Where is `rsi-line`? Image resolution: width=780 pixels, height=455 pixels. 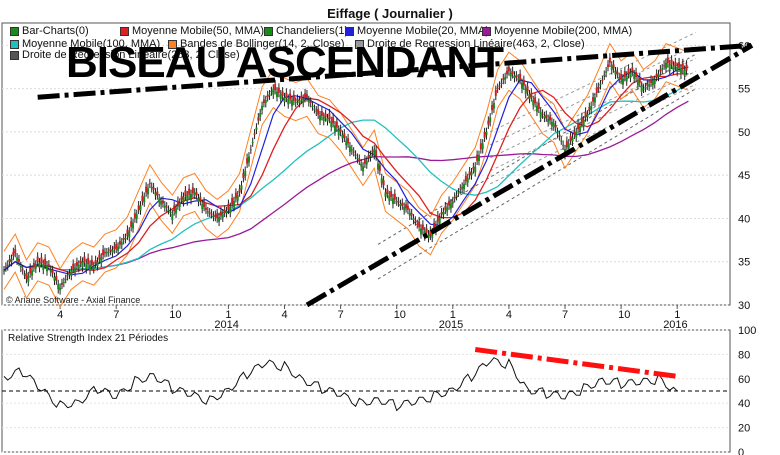
rsi-line is located at coordinates (340, 384).